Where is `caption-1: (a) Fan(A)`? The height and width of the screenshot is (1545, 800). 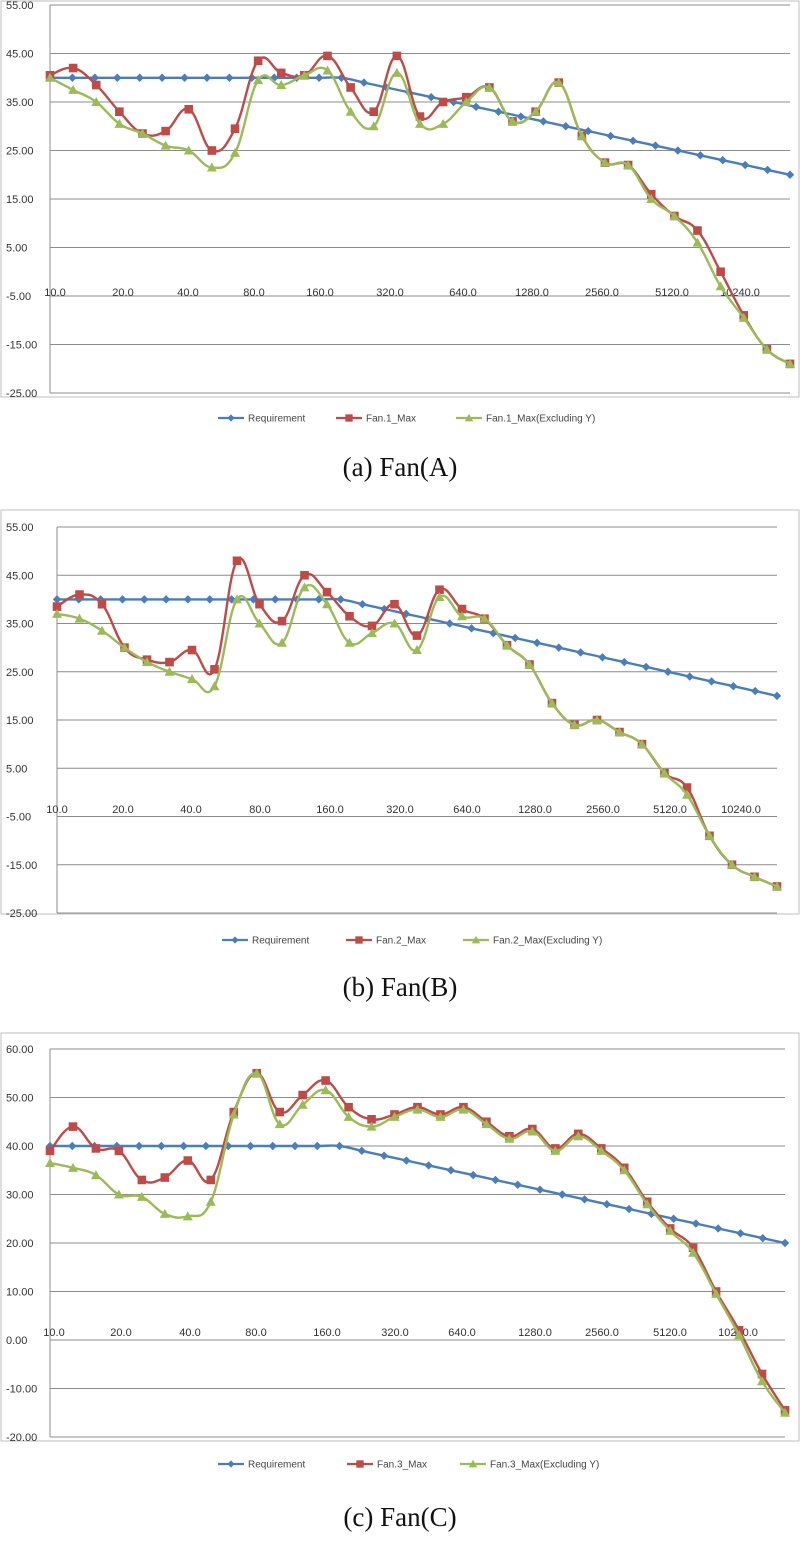 caption-1: (a) Fan(A) is located at coordinates (400, 467).